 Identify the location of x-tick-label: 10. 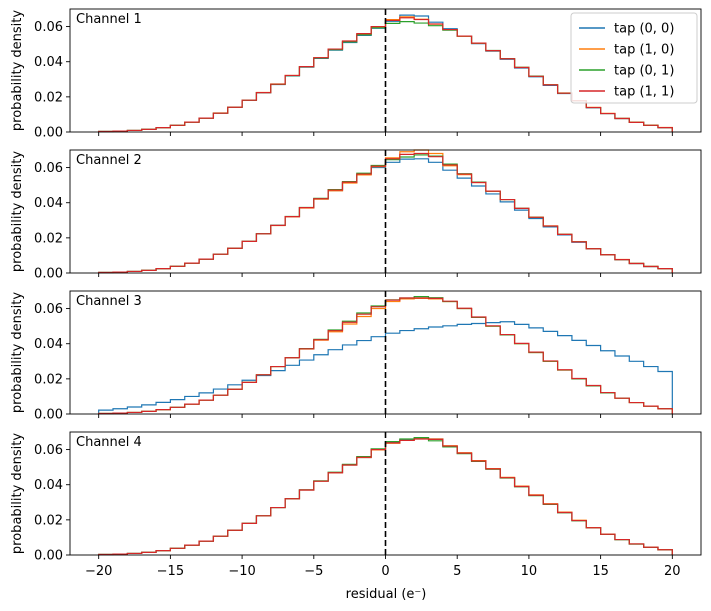
(529, 571).